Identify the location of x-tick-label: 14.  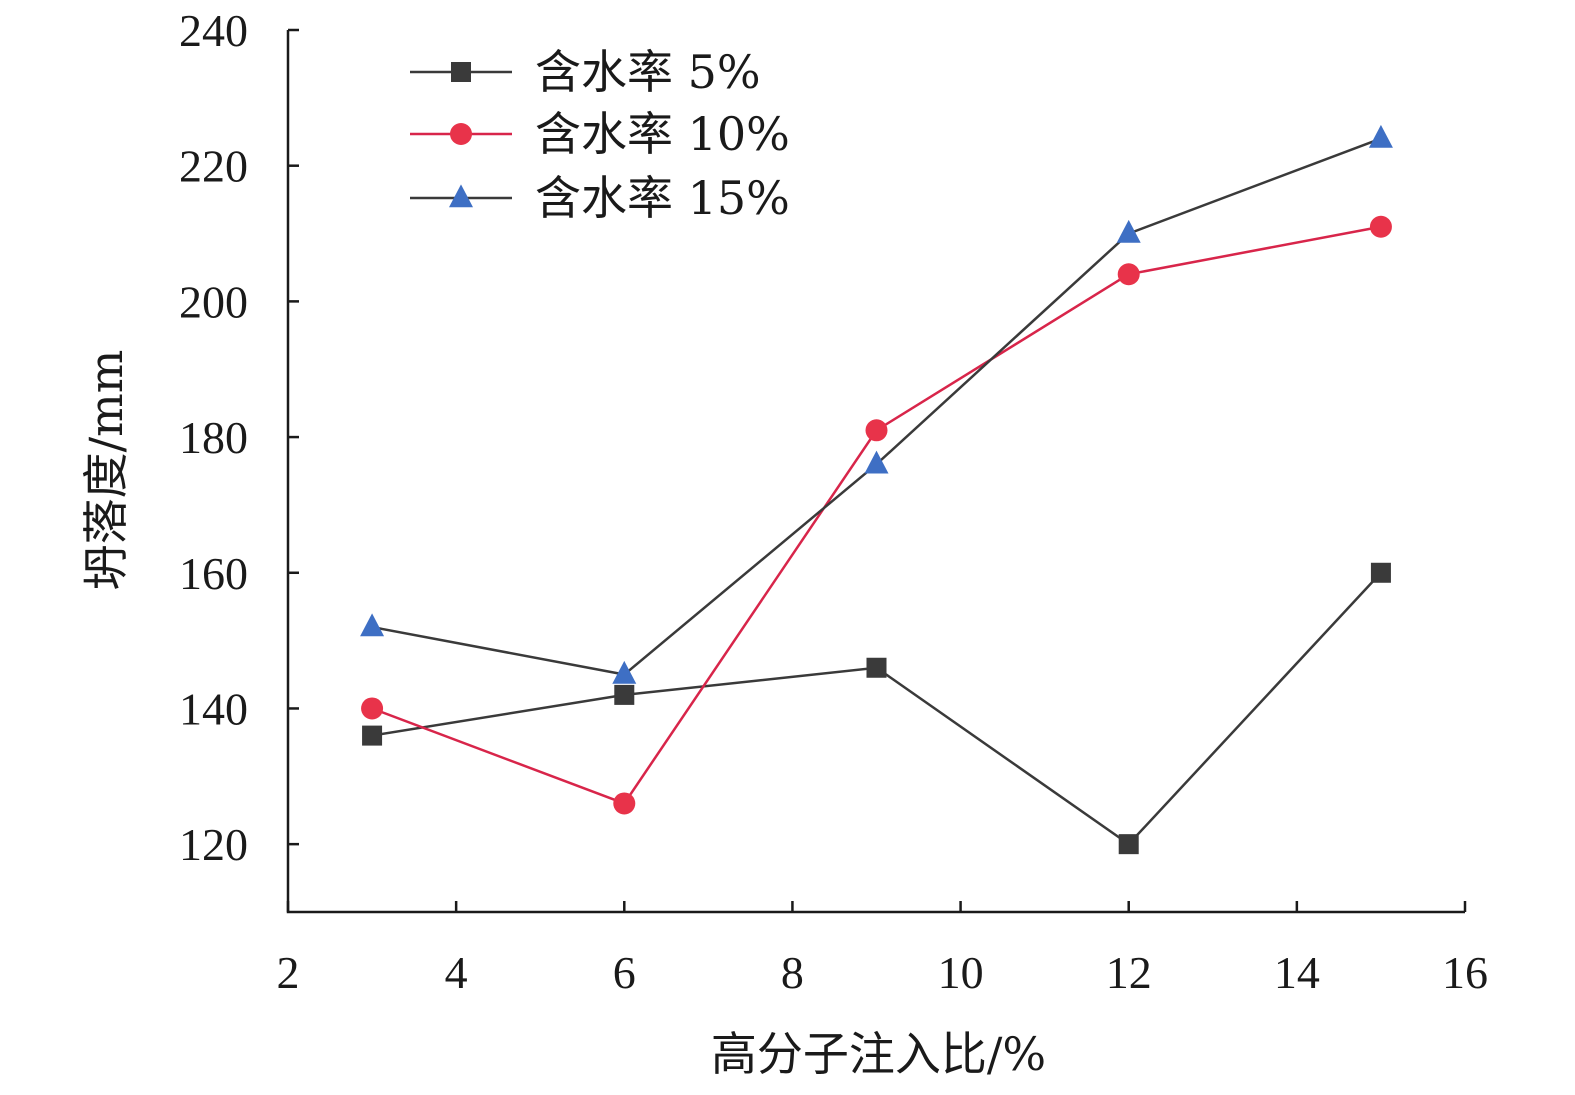
(1297, 972).